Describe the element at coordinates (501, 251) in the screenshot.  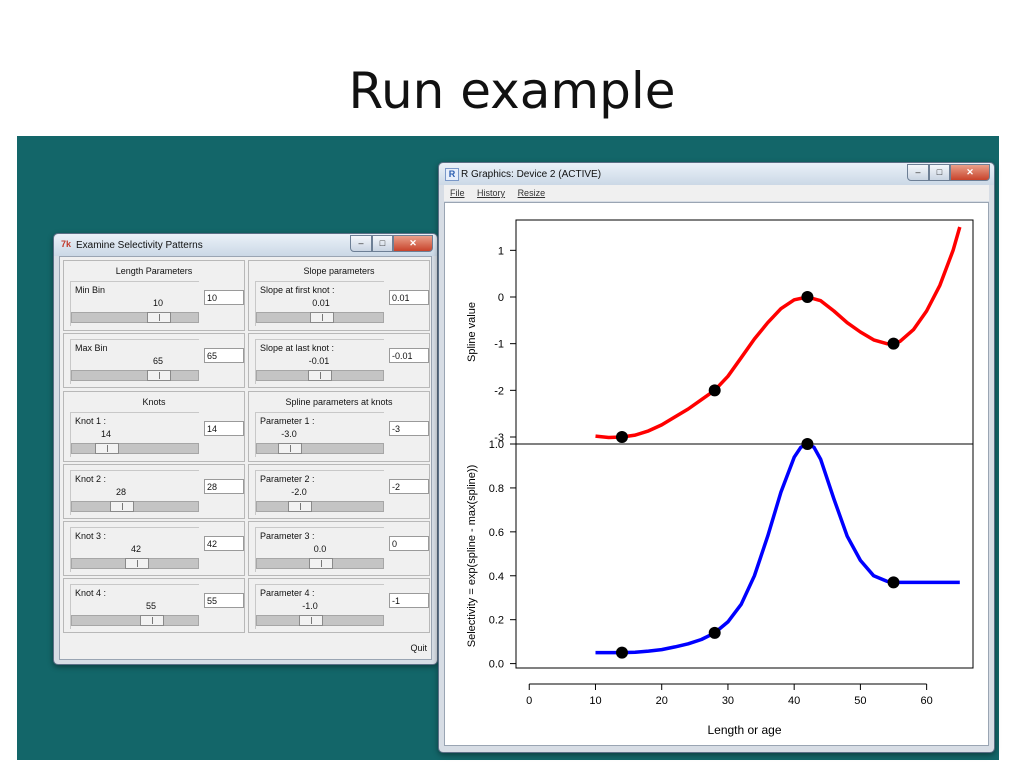
I see `y-tick-label-0-0: 1` at that location.